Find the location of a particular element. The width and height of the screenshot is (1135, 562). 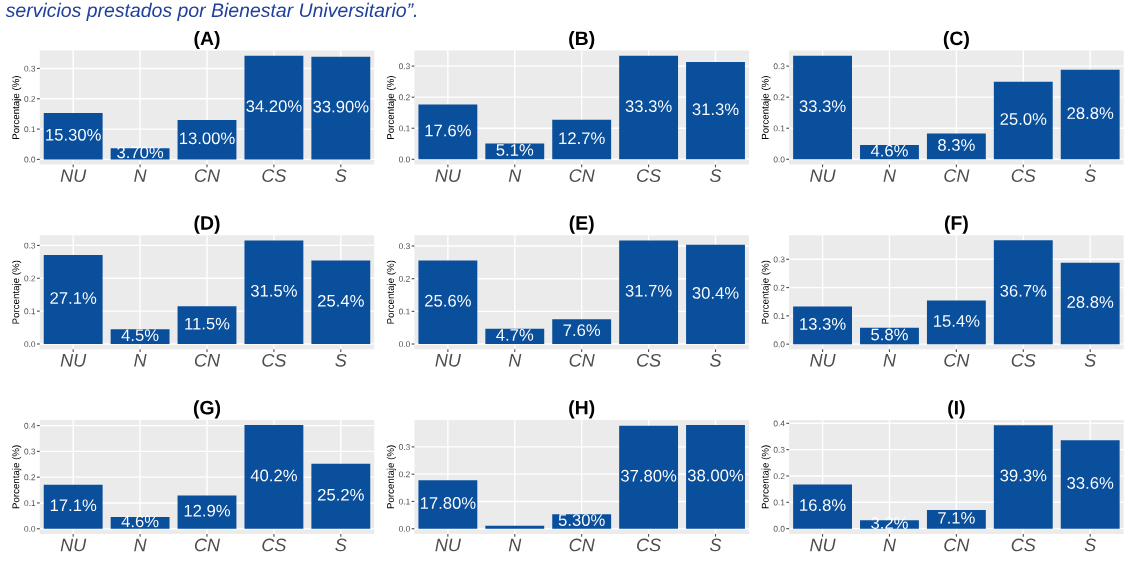

data-label: 33.90% is located at coordinates (341, 106).